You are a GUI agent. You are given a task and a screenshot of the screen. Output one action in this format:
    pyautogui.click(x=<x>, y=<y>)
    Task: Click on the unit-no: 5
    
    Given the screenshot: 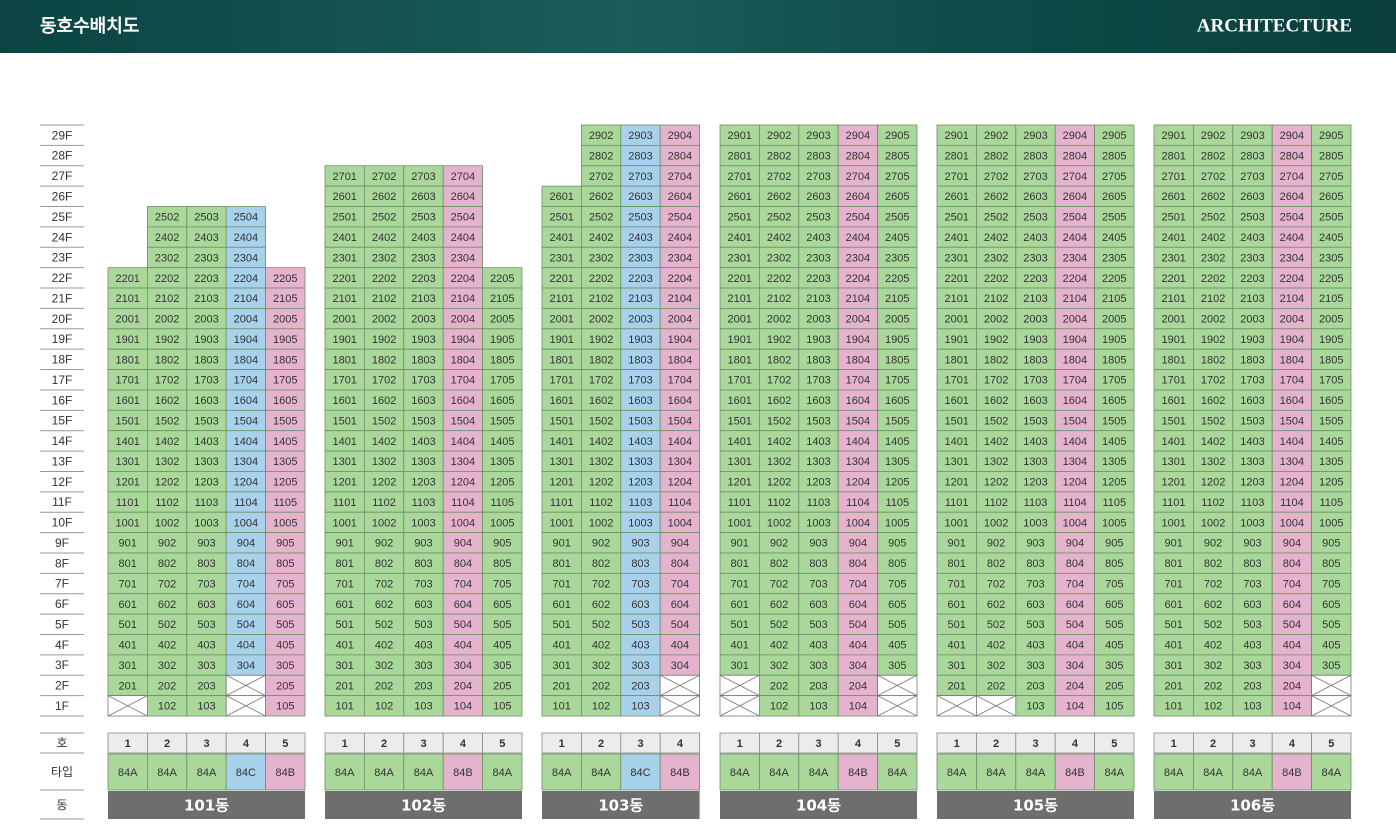 What is the action you would take?
    pyautogui.click(x=1331, y=744)
    